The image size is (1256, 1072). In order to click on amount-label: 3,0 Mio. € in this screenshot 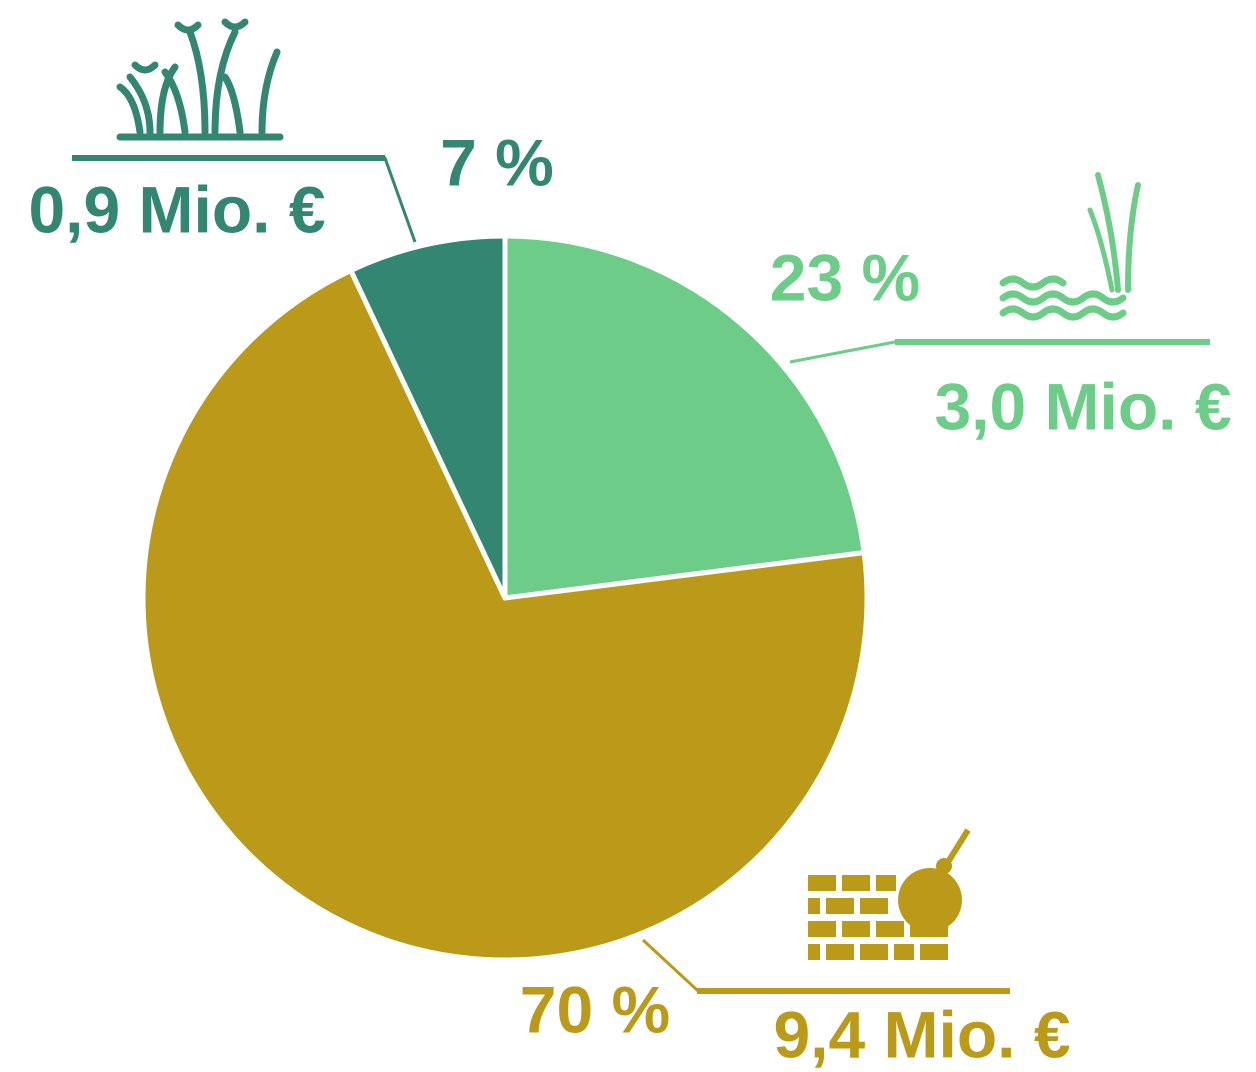, I will do `click(1082, 406)`.